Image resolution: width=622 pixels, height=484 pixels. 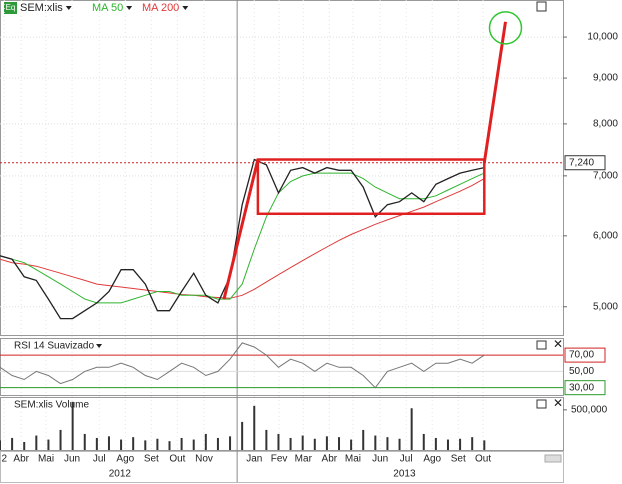 What do you see at coordinates (602, 37) in the screenshot?
I see `y-tick-label: 10,000` at bounding box center [602, 37].